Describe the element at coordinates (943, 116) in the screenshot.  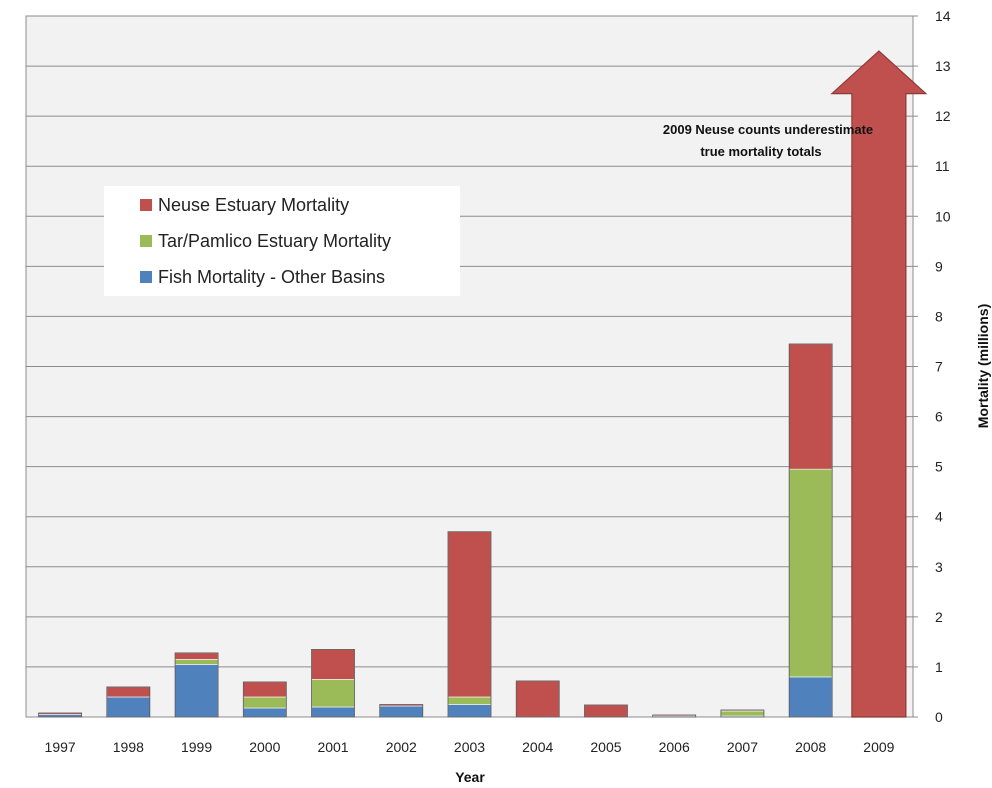
I see `y-tick-label: 12` at that location.